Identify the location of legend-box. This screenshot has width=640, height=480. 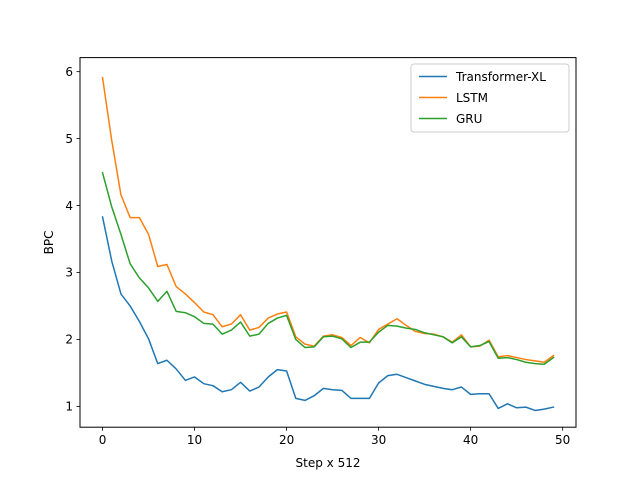
(490, 98).